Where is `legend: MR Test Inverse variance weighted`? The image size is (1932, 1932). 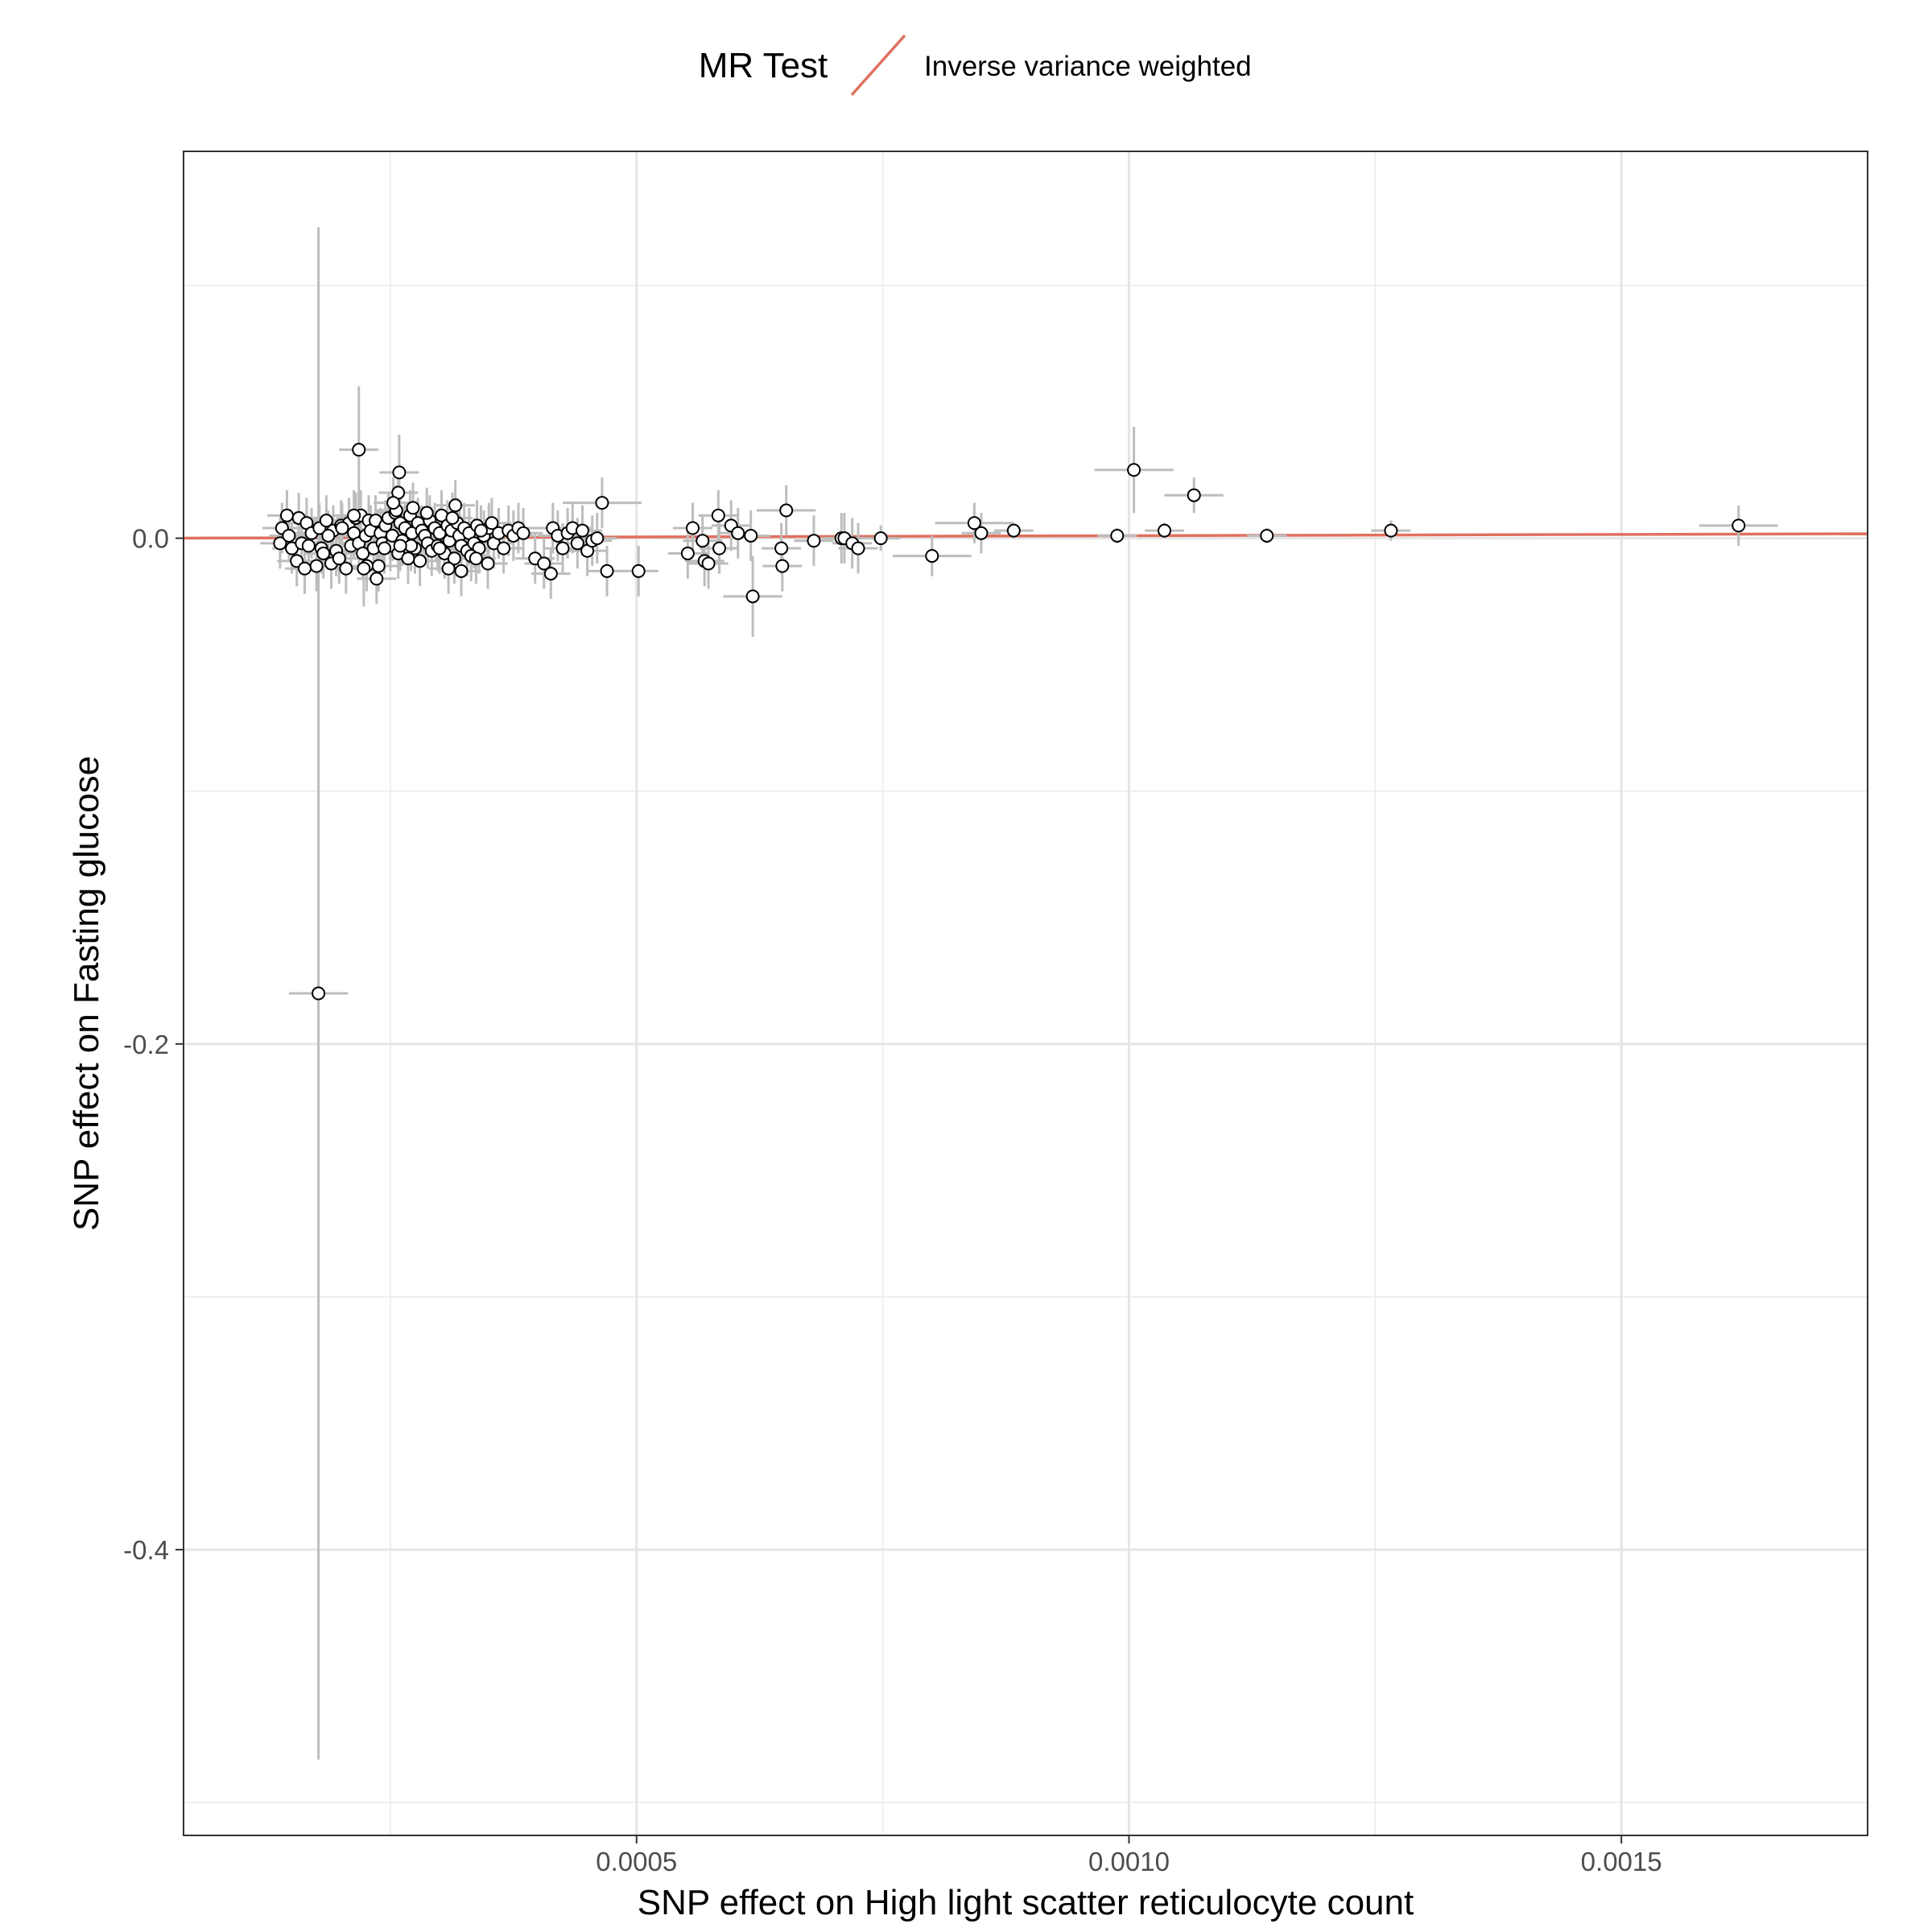 legend: MR Test Inverse variance weighted is located at coordinates (975, 65).